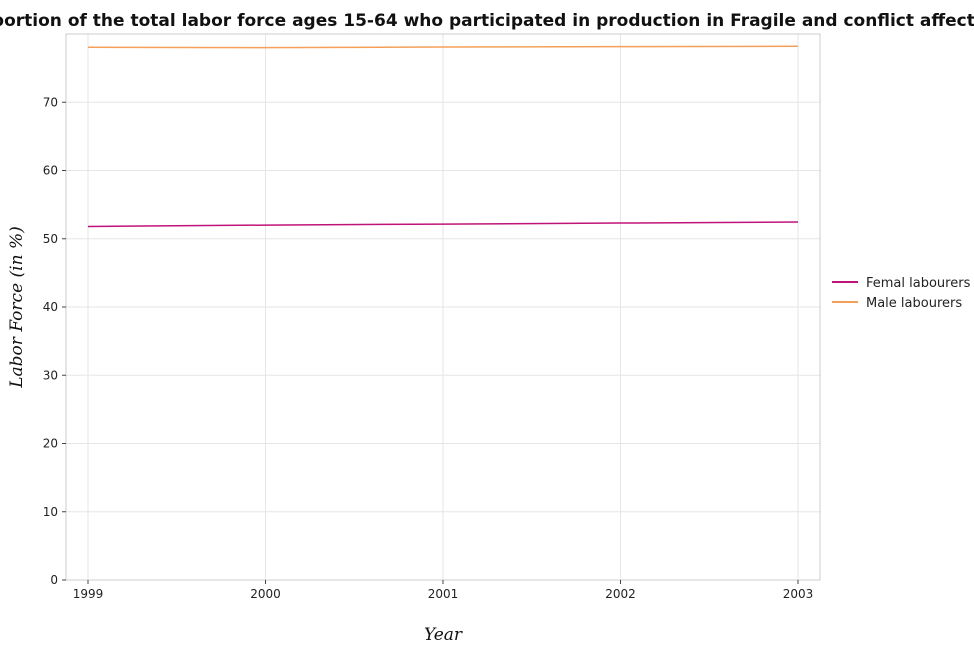 This screenshot has width=974, height=650. I want to click on y-tick-label: 20, so click(50, 444).